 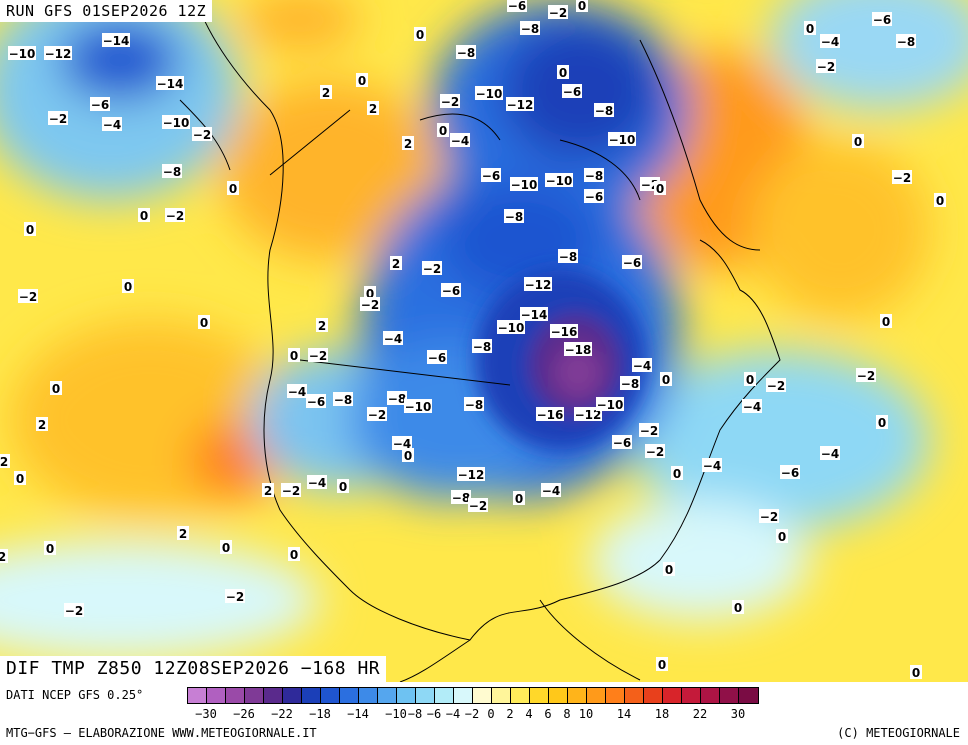 What do you see at coordinates (206, 714) in the screenshot?
I see `scale-tick-label: −30` at bounding box center [206, 714].